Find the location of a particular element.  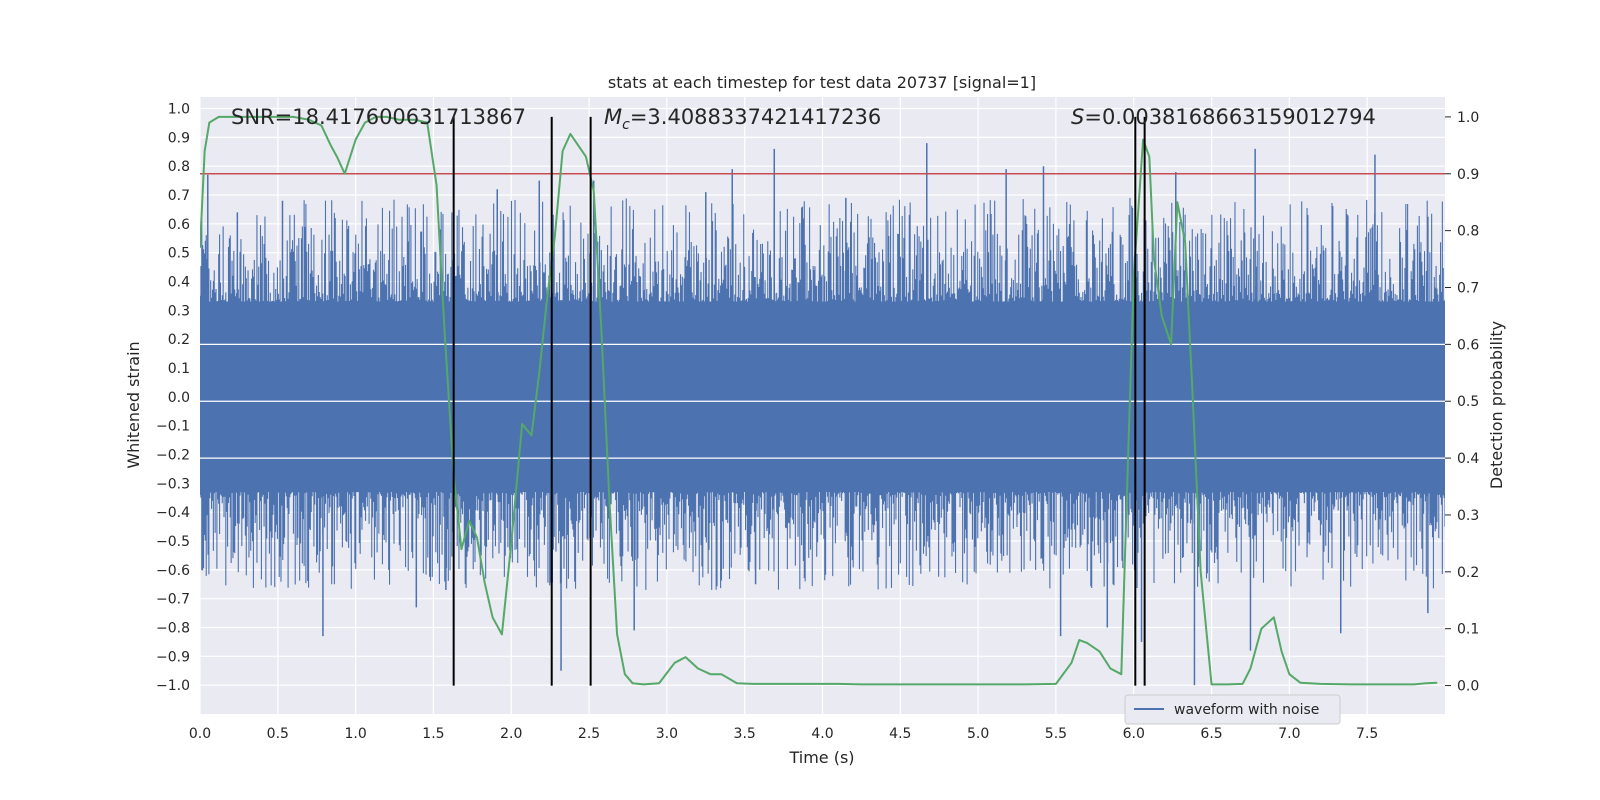

x-tick-label: 2.5 is located at coordinates (589, 734).